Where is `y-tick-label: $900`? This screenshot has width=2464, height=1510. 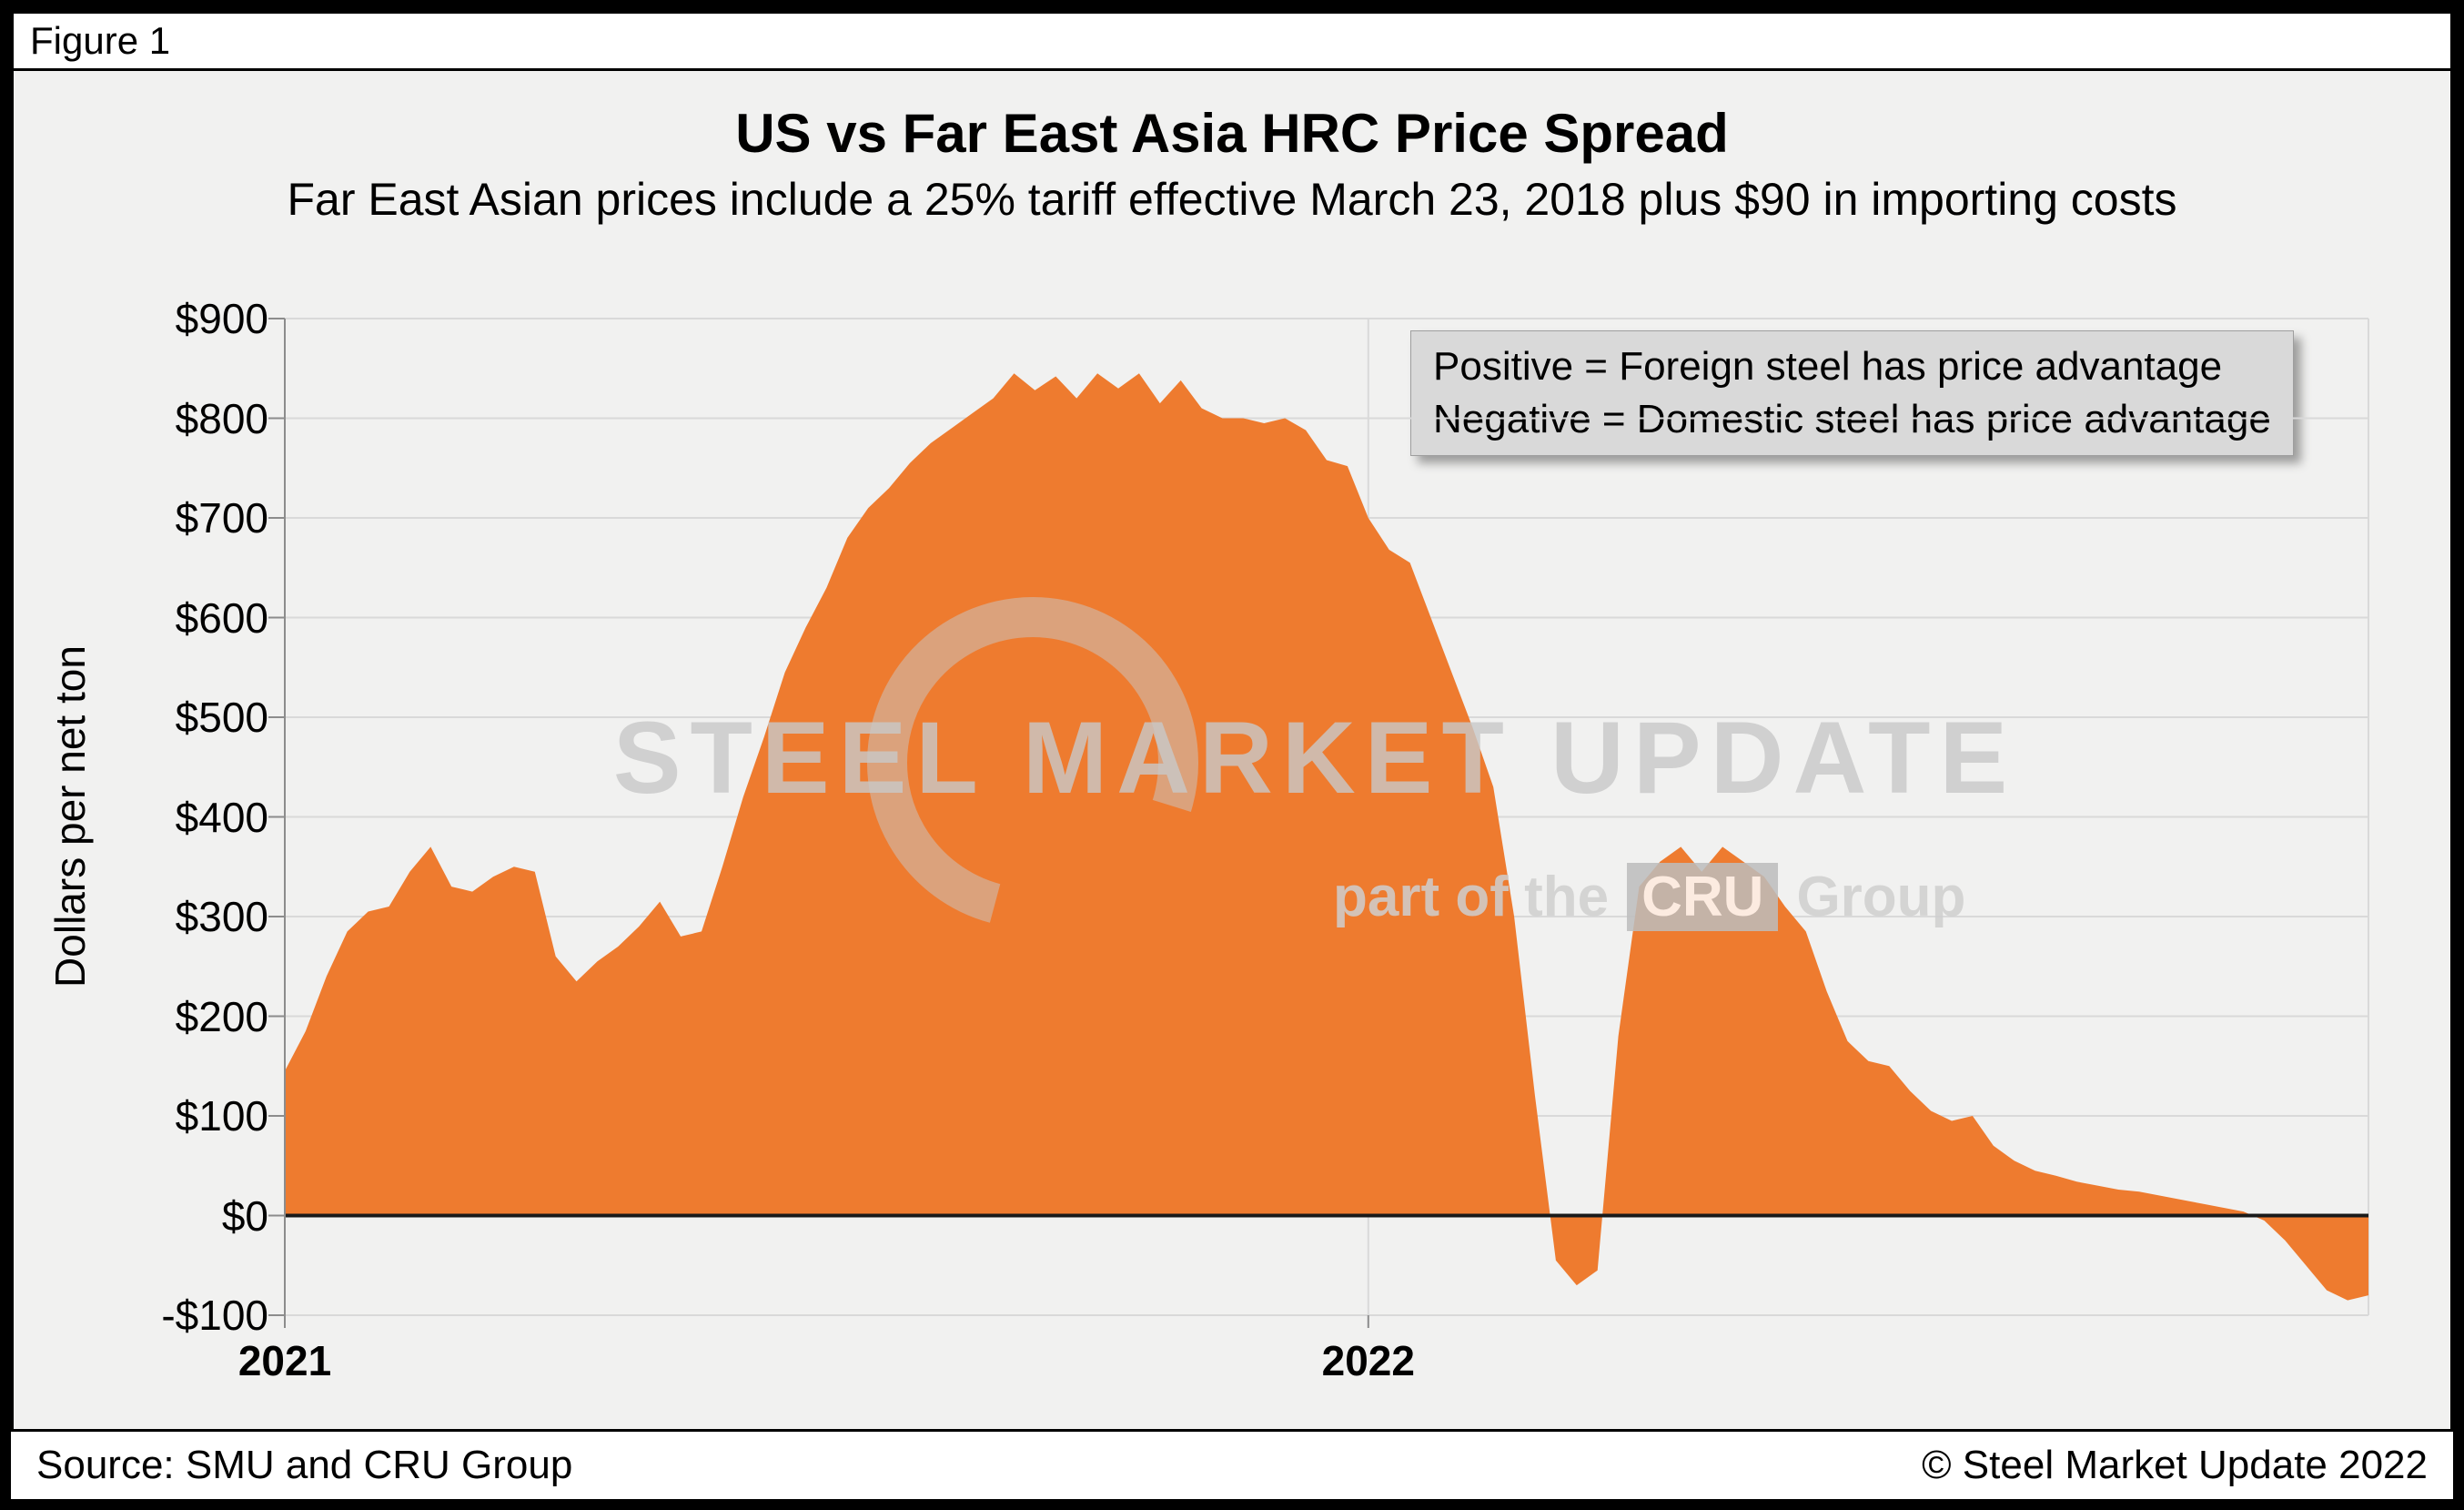 y-tick-label: $900 is located at coordinates (222, 319).